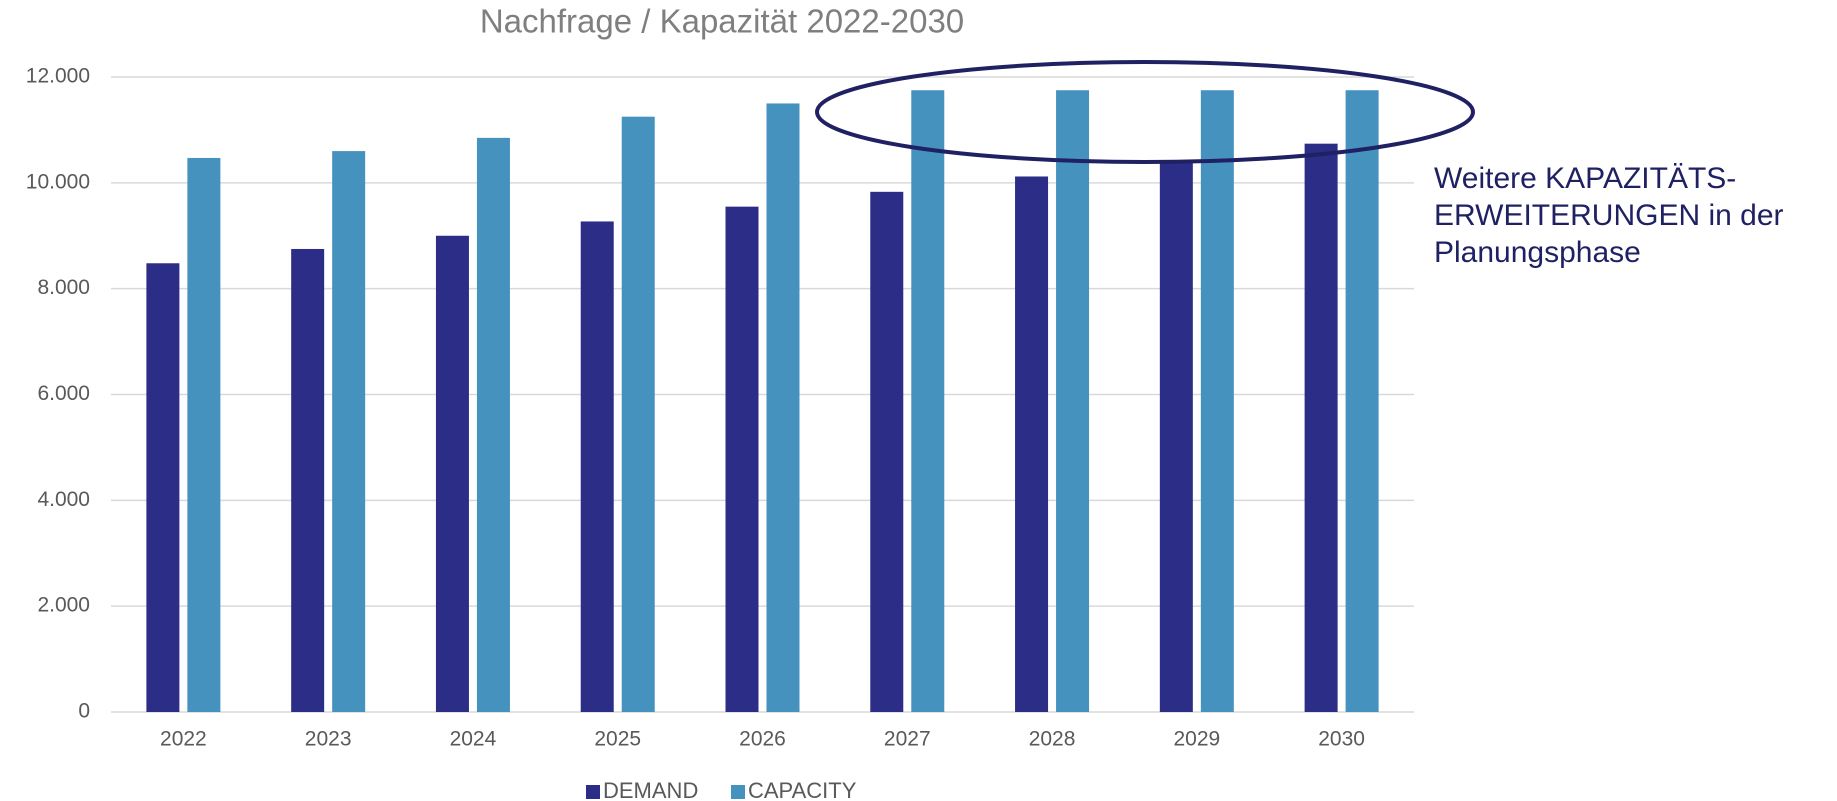 The height and width of the screenshot is (801, 1837). What do you see at coordinates (722, 21) in the screenshot?
I see `chart-title: Nachfrage / Kapazität 2022-2030` at bounding box center [722, 21].